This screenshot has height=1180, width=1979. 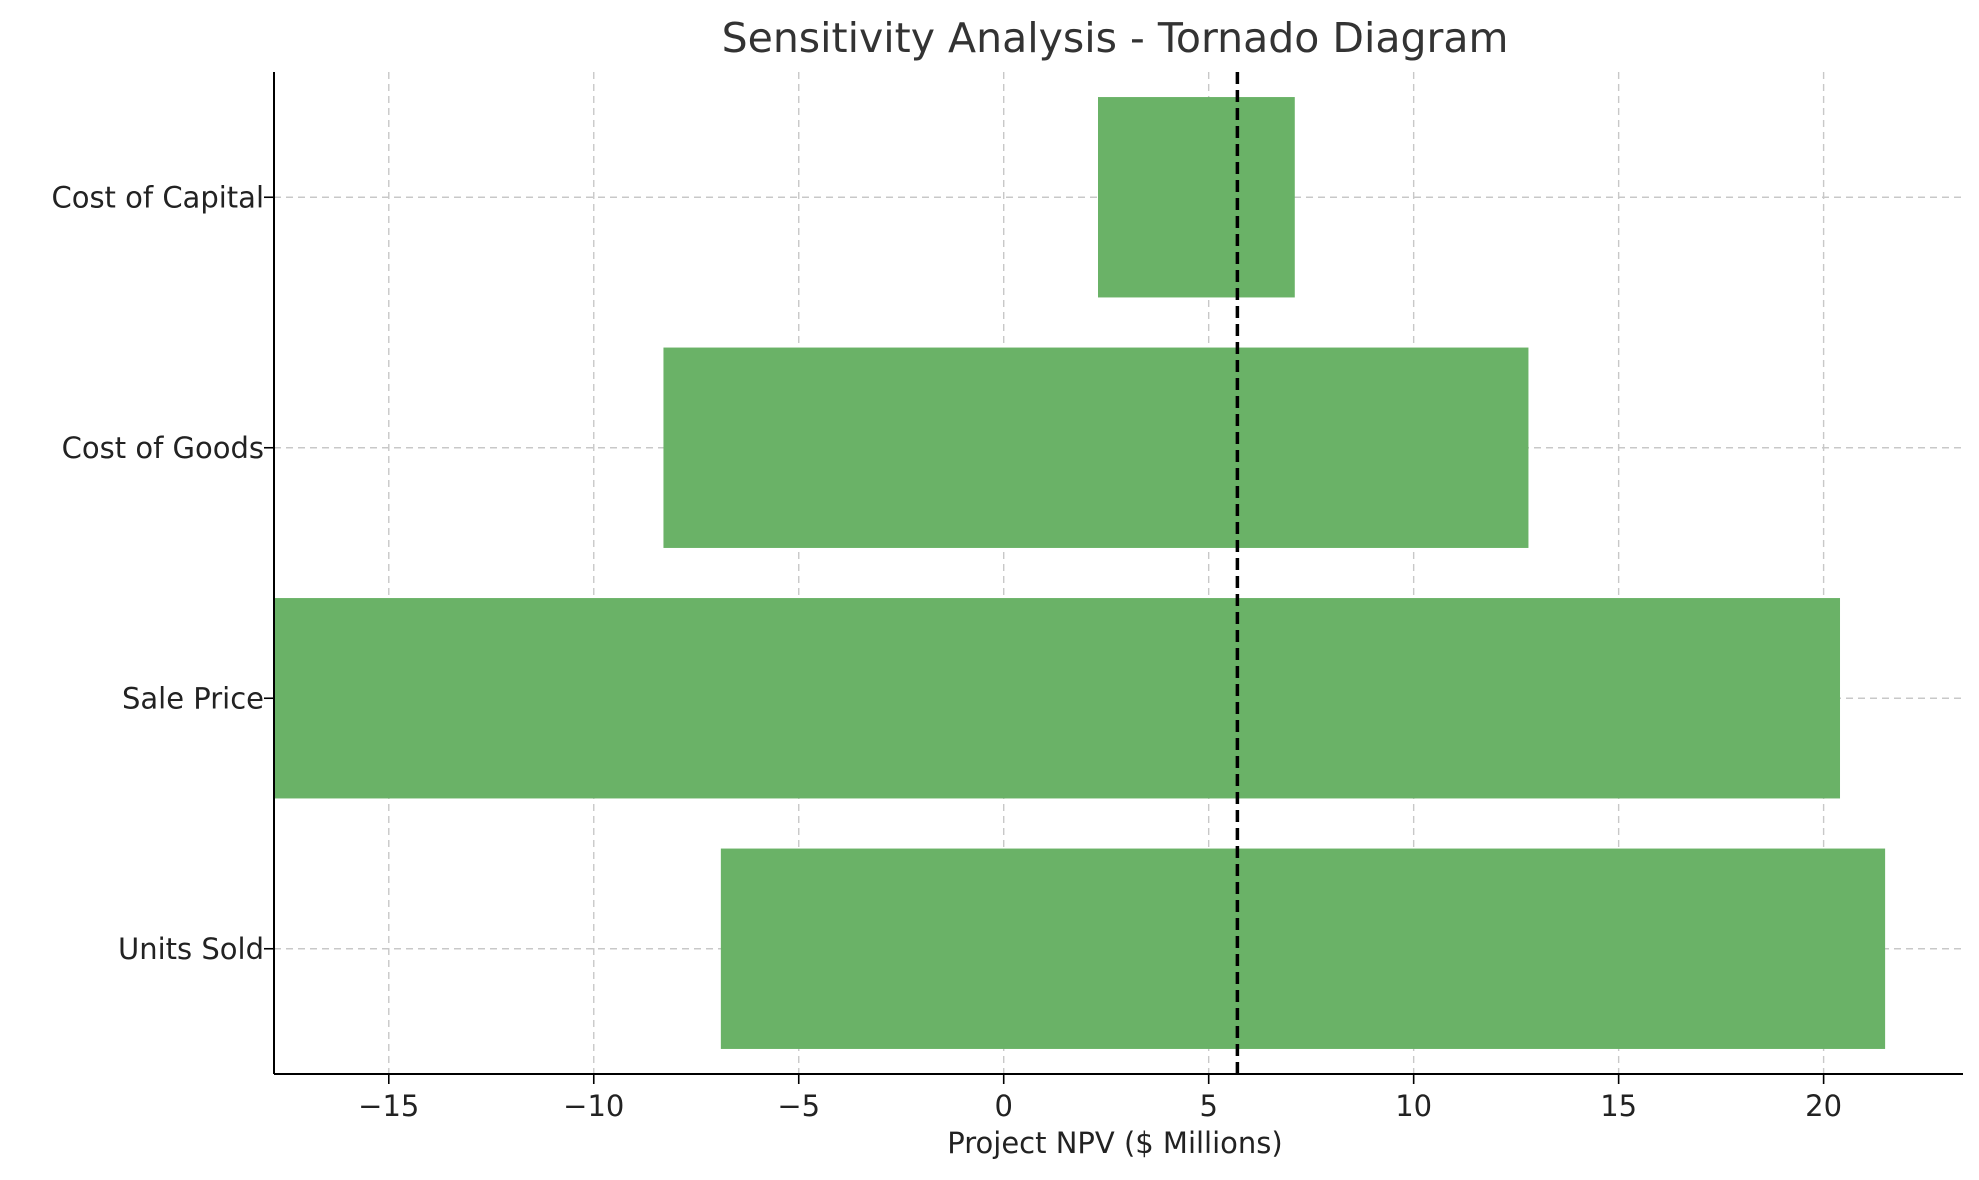 I want to click on chart-title: Sensitivity Analysis - Tornado Diagram, so click(x=1115, y=38).